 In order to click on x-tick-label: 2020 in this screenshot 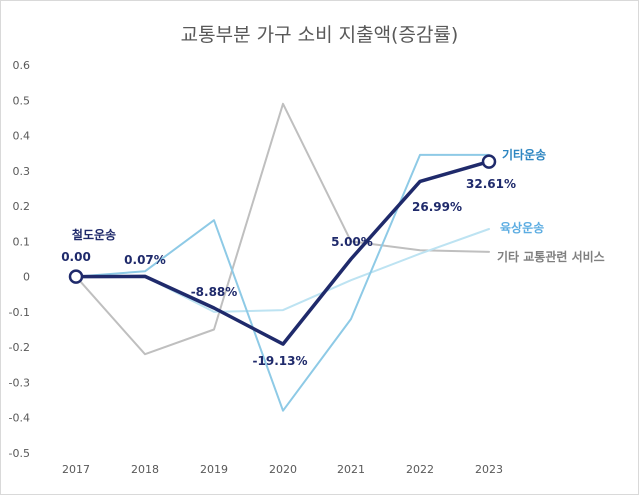, I will do `click(283, 469)`.